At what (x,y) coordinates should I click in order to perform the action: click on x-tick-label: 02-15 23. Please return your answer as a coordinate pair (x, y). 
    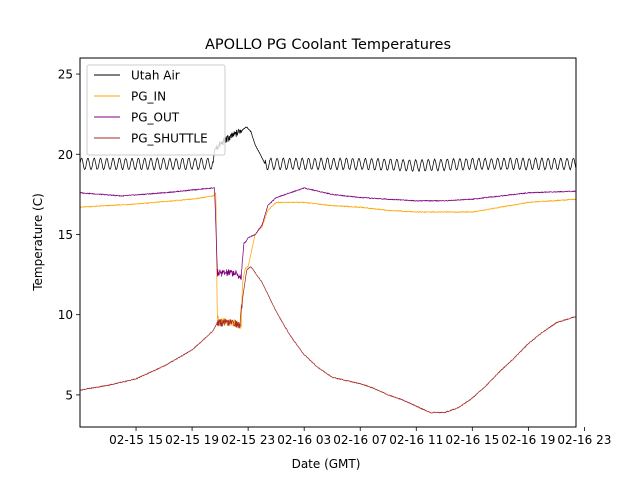
    Looking at the image, I should click on (248, 440).